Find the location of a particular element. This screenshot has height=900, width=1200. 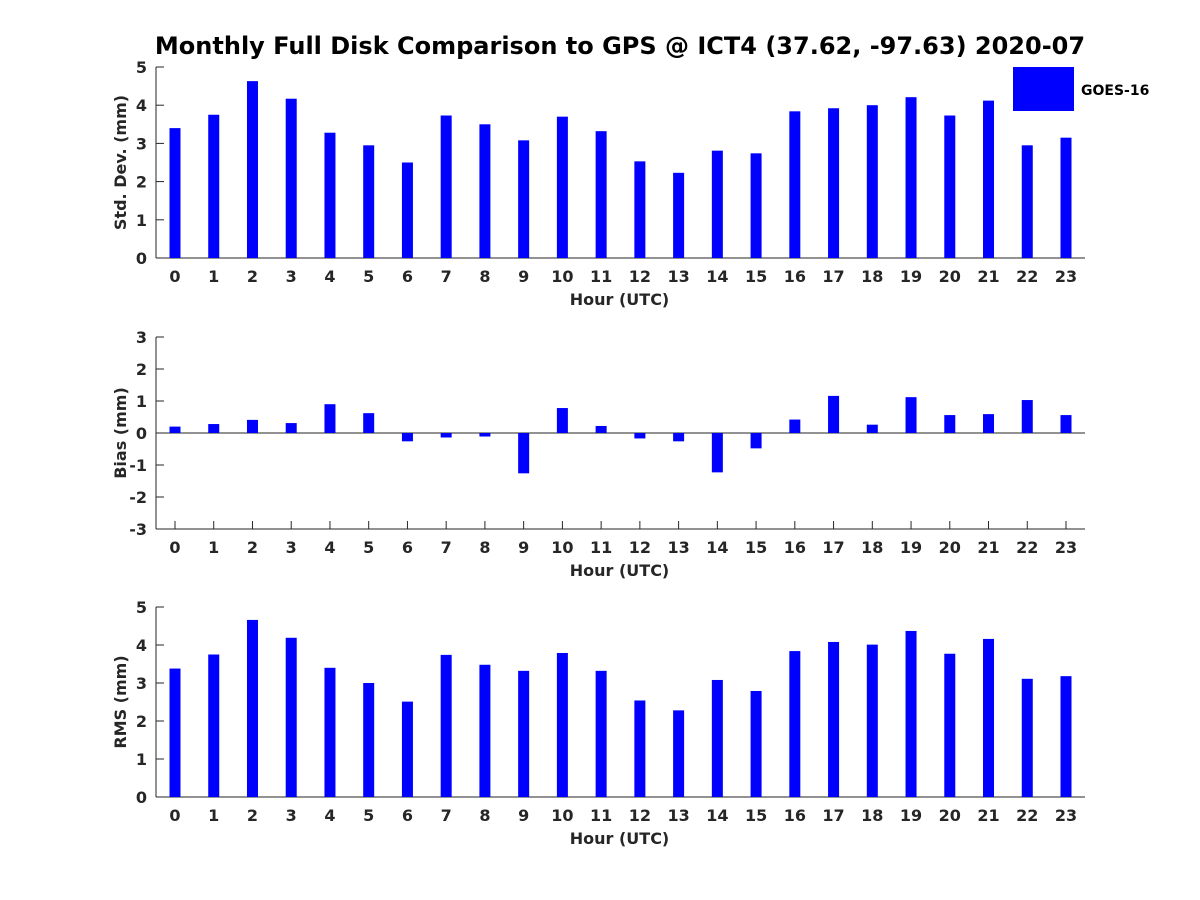

bias-x-tick-label: 22 is located at coordinates (1027, 547).